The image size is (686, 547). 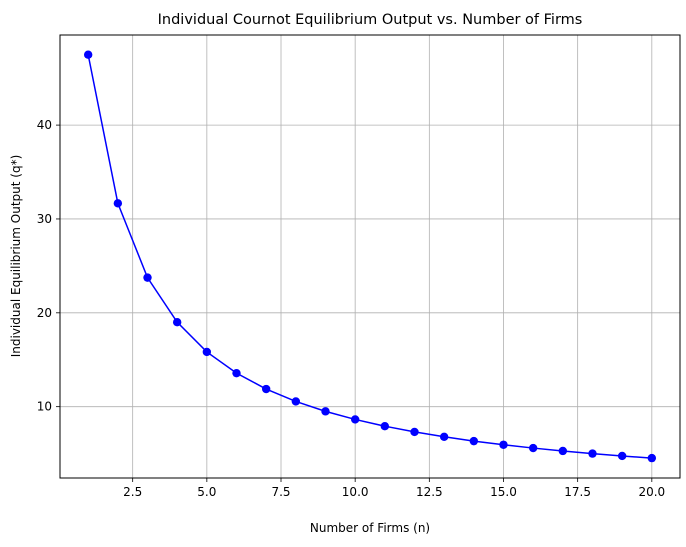 What do you see at coordinates (280, 492) in the screenshot?
I see `x-tick-label: 7.5` at bounding box center [280, 492].